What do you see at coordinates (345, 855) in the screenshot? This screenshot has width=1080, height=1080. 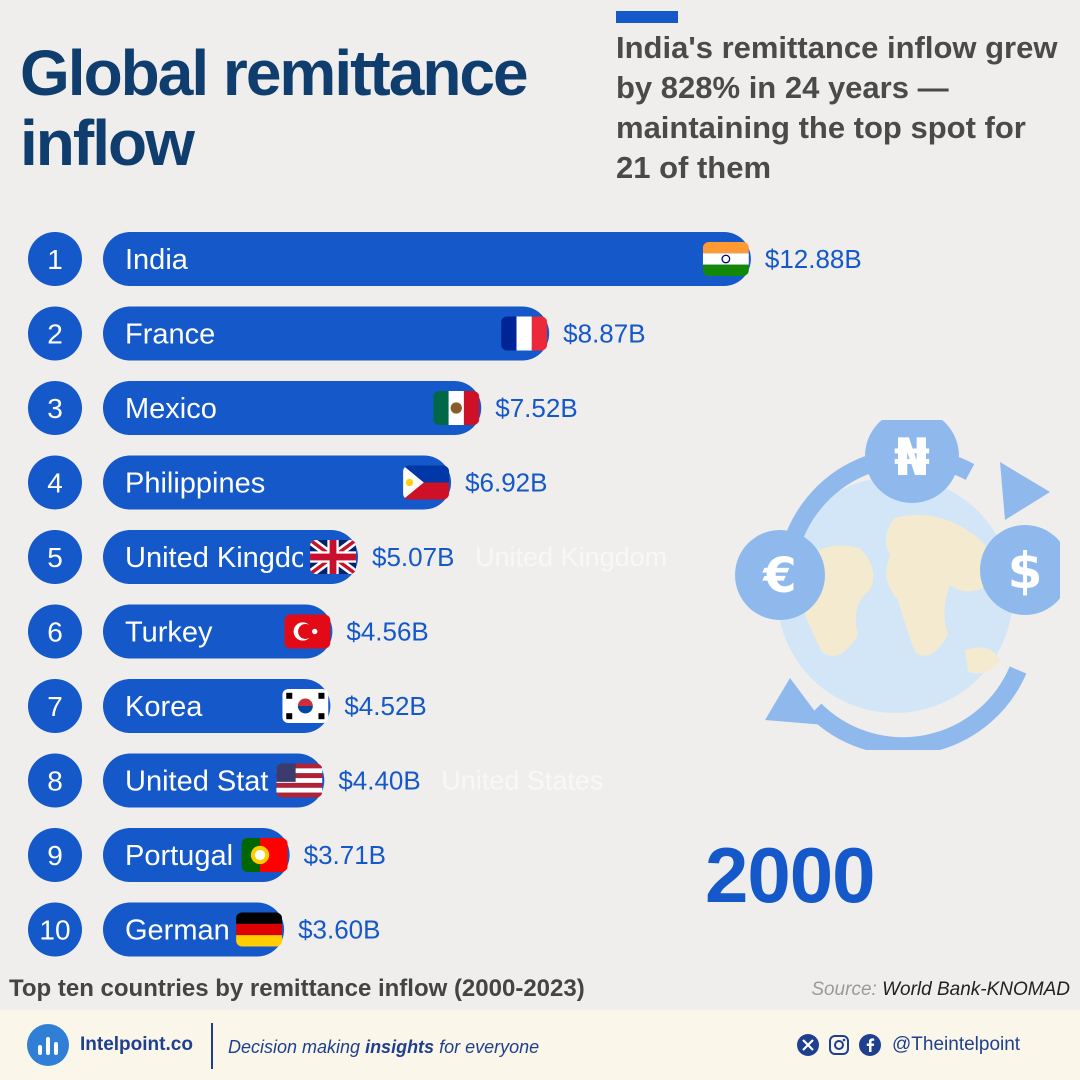 I see `value-label: $3.71B` at bounding box center [345, 855].